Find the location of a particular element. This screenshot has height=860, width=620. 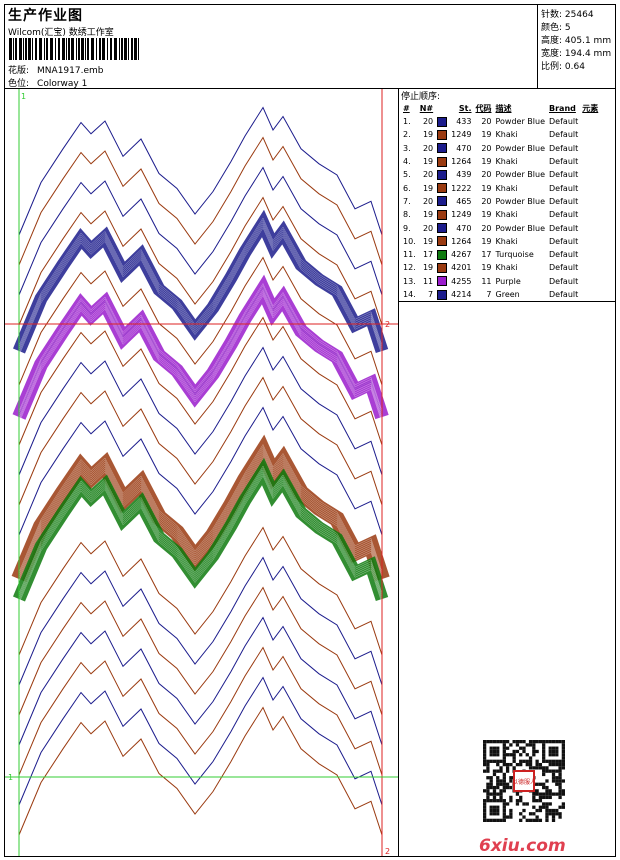

marker-bottom-left: 1 is located at coordinates (10, 777).